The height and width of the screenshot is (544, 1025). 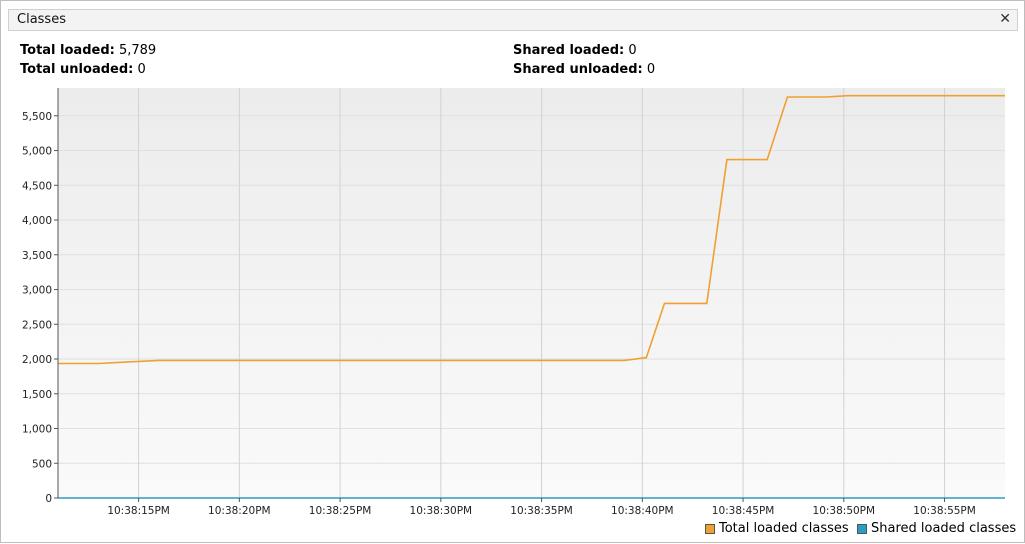 I want to click on total-loaded-label: Total loaded:, so click(x=67, y=50).